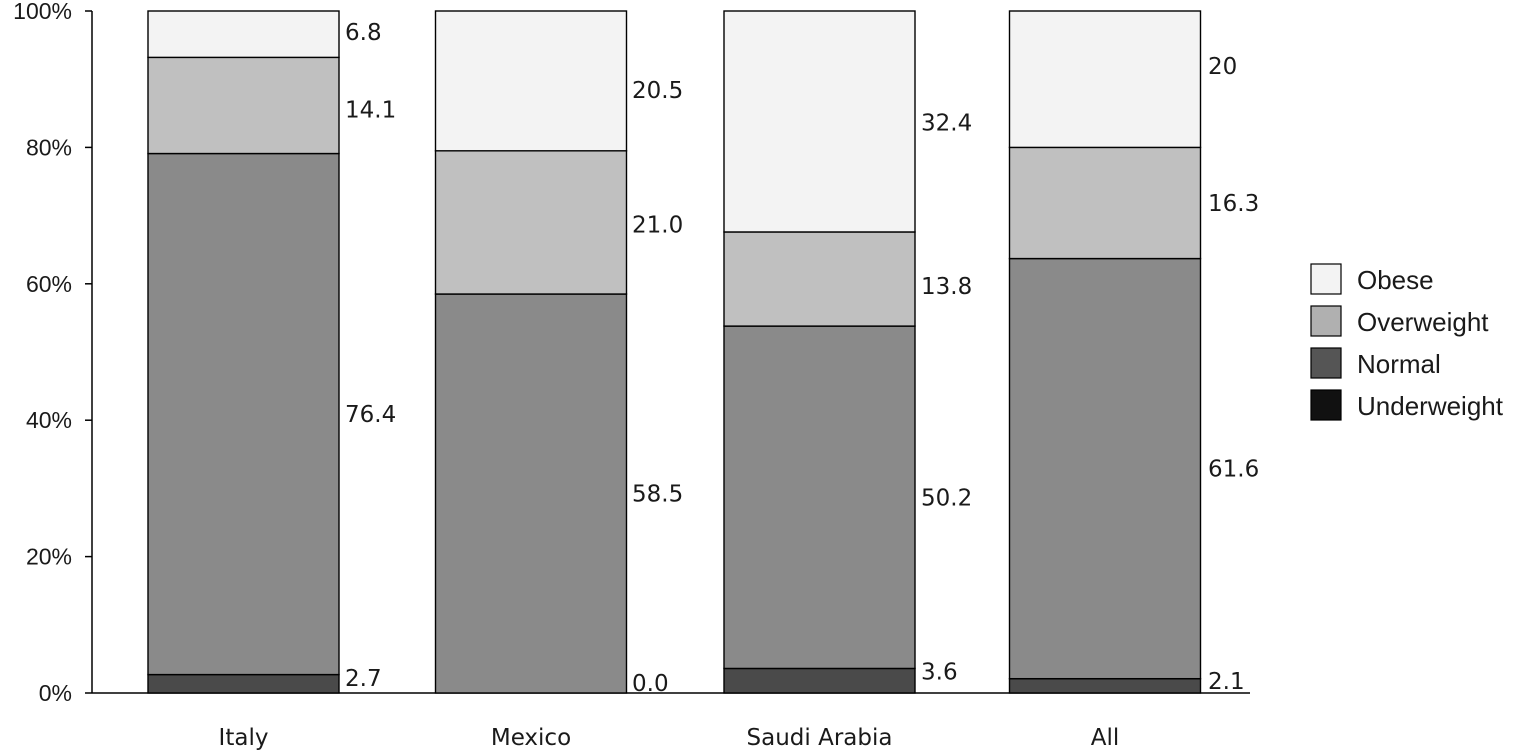  Describe the element at coordinates (370, 415) in the screenshot. I see `data-label: 76.4` at that location.